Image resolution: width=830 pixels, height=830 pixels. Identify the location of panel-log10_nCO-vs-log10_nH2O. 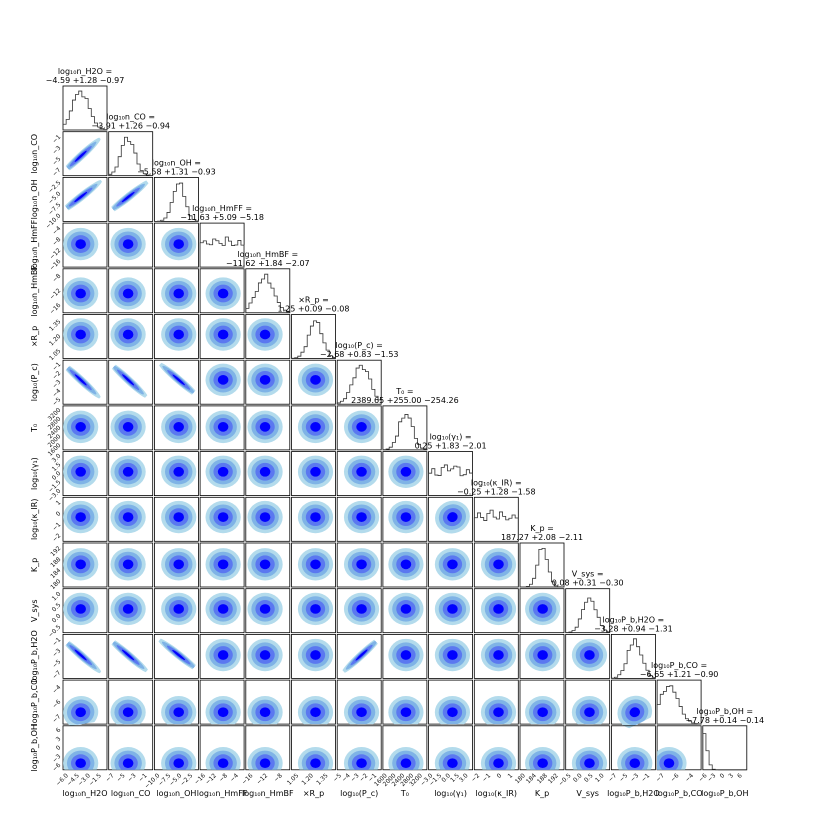
(84, 154).